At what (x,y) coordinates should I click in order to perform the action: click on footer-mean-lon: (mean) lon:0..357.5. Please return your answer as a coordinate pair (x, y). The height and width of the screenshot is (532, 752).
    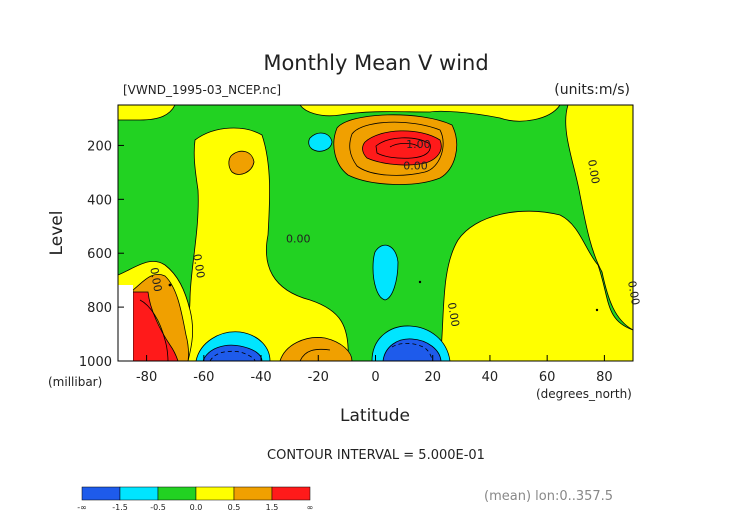
    Looking at the image, I should click on (548, 496).